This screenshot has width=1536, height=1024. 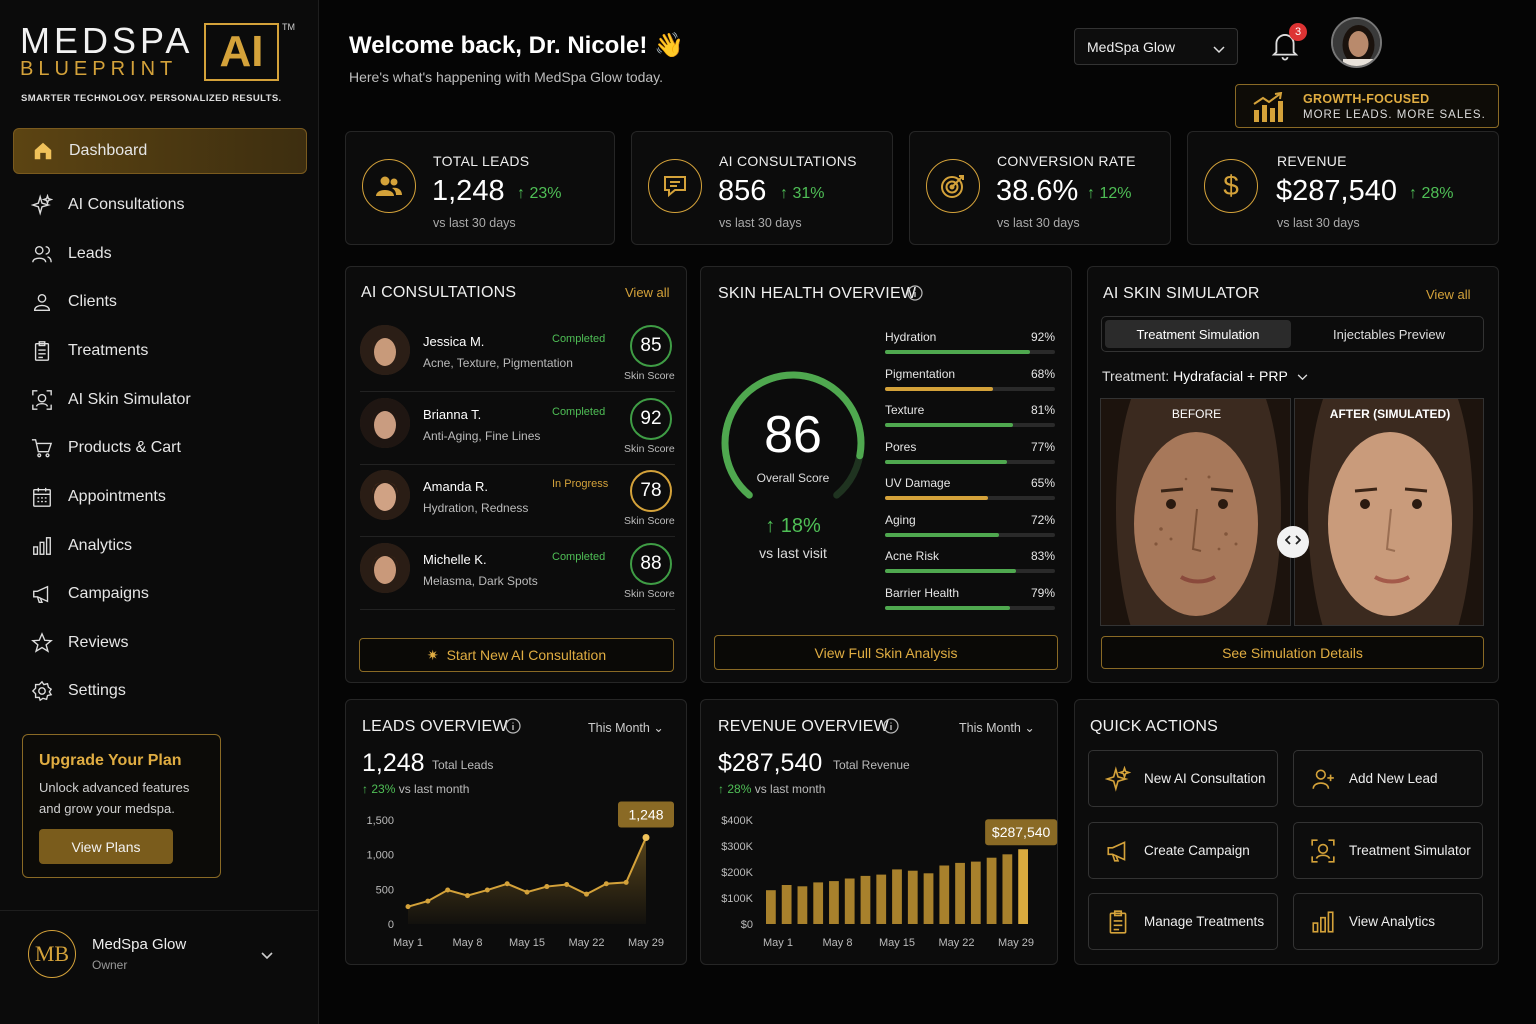 I want to click on client-photo, so click(x=385, y=495).